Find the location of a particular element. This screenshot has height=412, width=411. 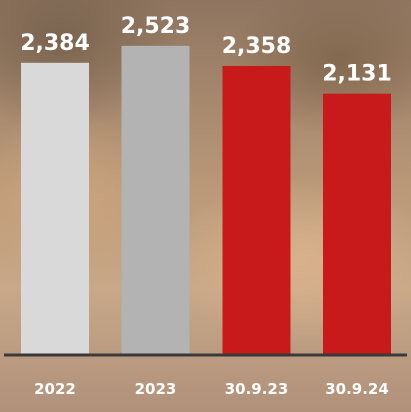

bar-2023 is located at coordinates (155, 199).